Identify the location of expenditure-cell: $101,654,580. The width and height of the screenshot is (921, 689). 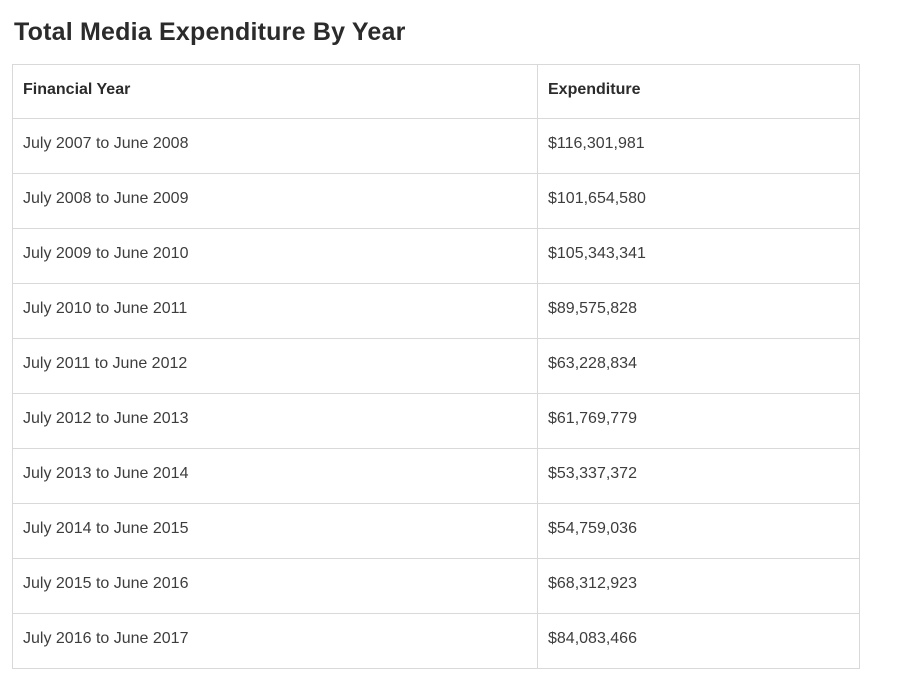
(698, 201).